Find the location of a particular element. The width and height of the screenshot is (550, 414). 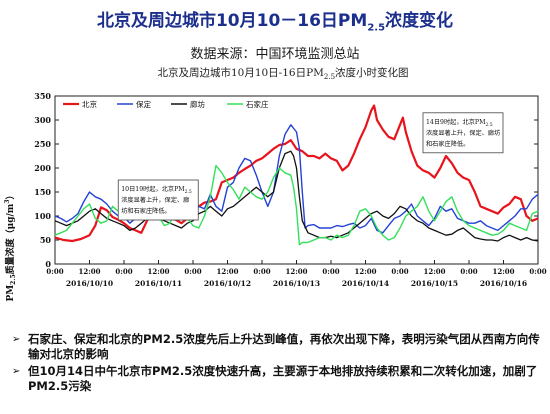

annotation-text-part: 10日19时起，北京PM is located at coordinates (153, 189).